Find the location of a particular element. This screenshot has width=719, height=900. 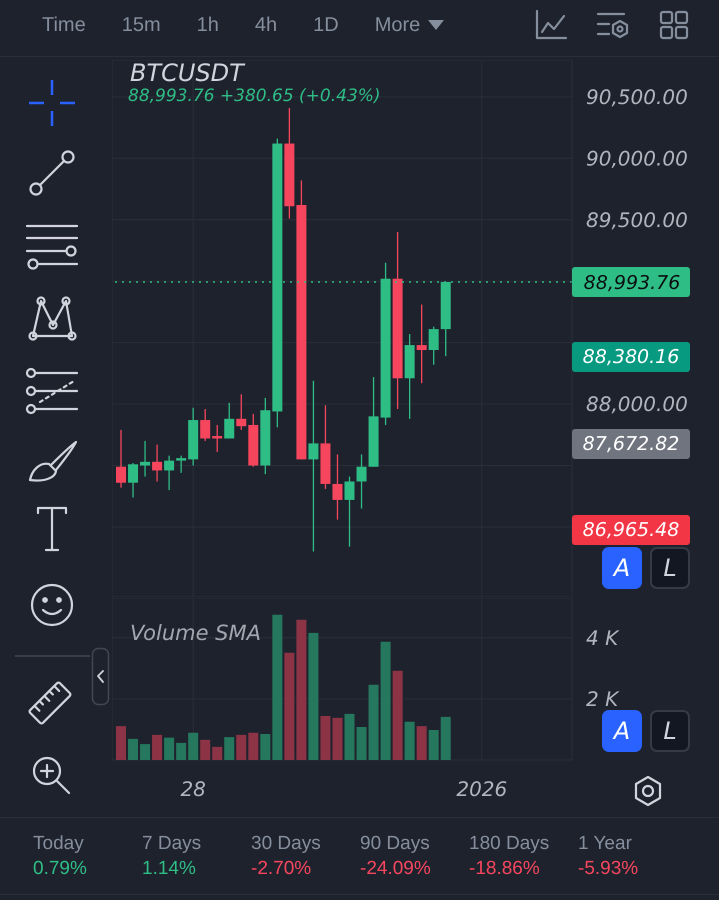

data-label: -2.70% is located at coordinates (281, 869).